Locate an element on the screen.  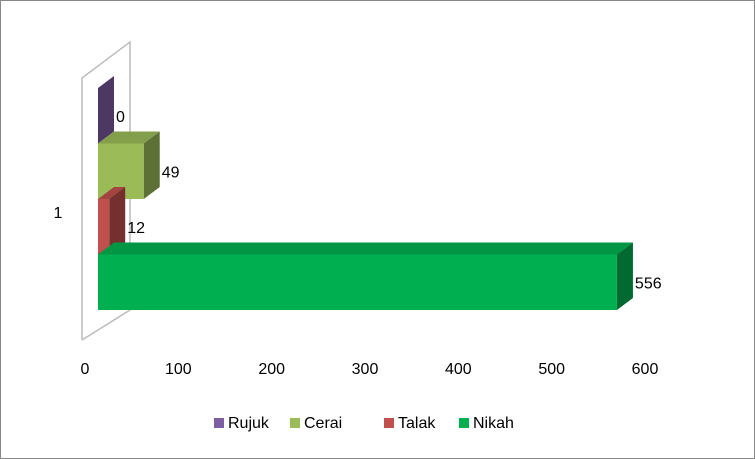
x-tick-label: 100 is located at coordinates (178, 369).